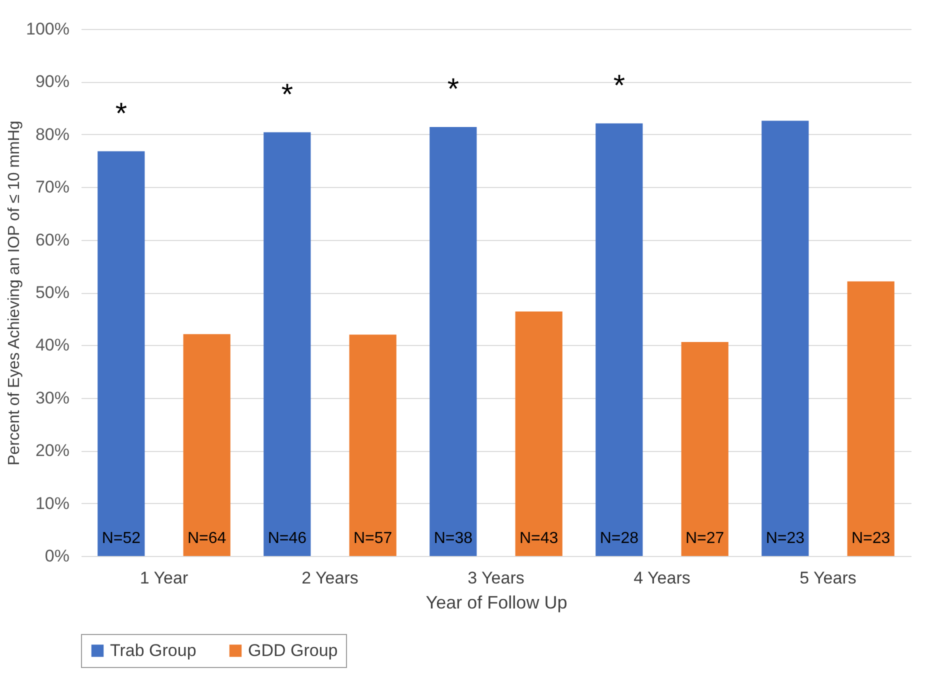 The image size is (951, 689). What do you see at coordinates (52, 187) in the screenshot?
I see `y-tick-label: 70%` at bounding box center [52, 187].